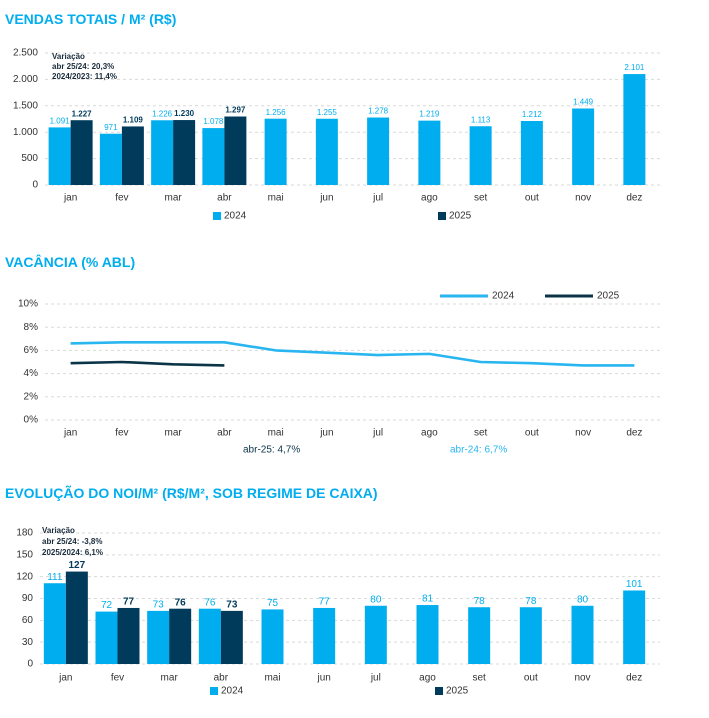 The height and width of the screenshot is (718, 709). Describe the element at coordinates (55, 577) in the screenshot. I see `value-label: 111` at that location.